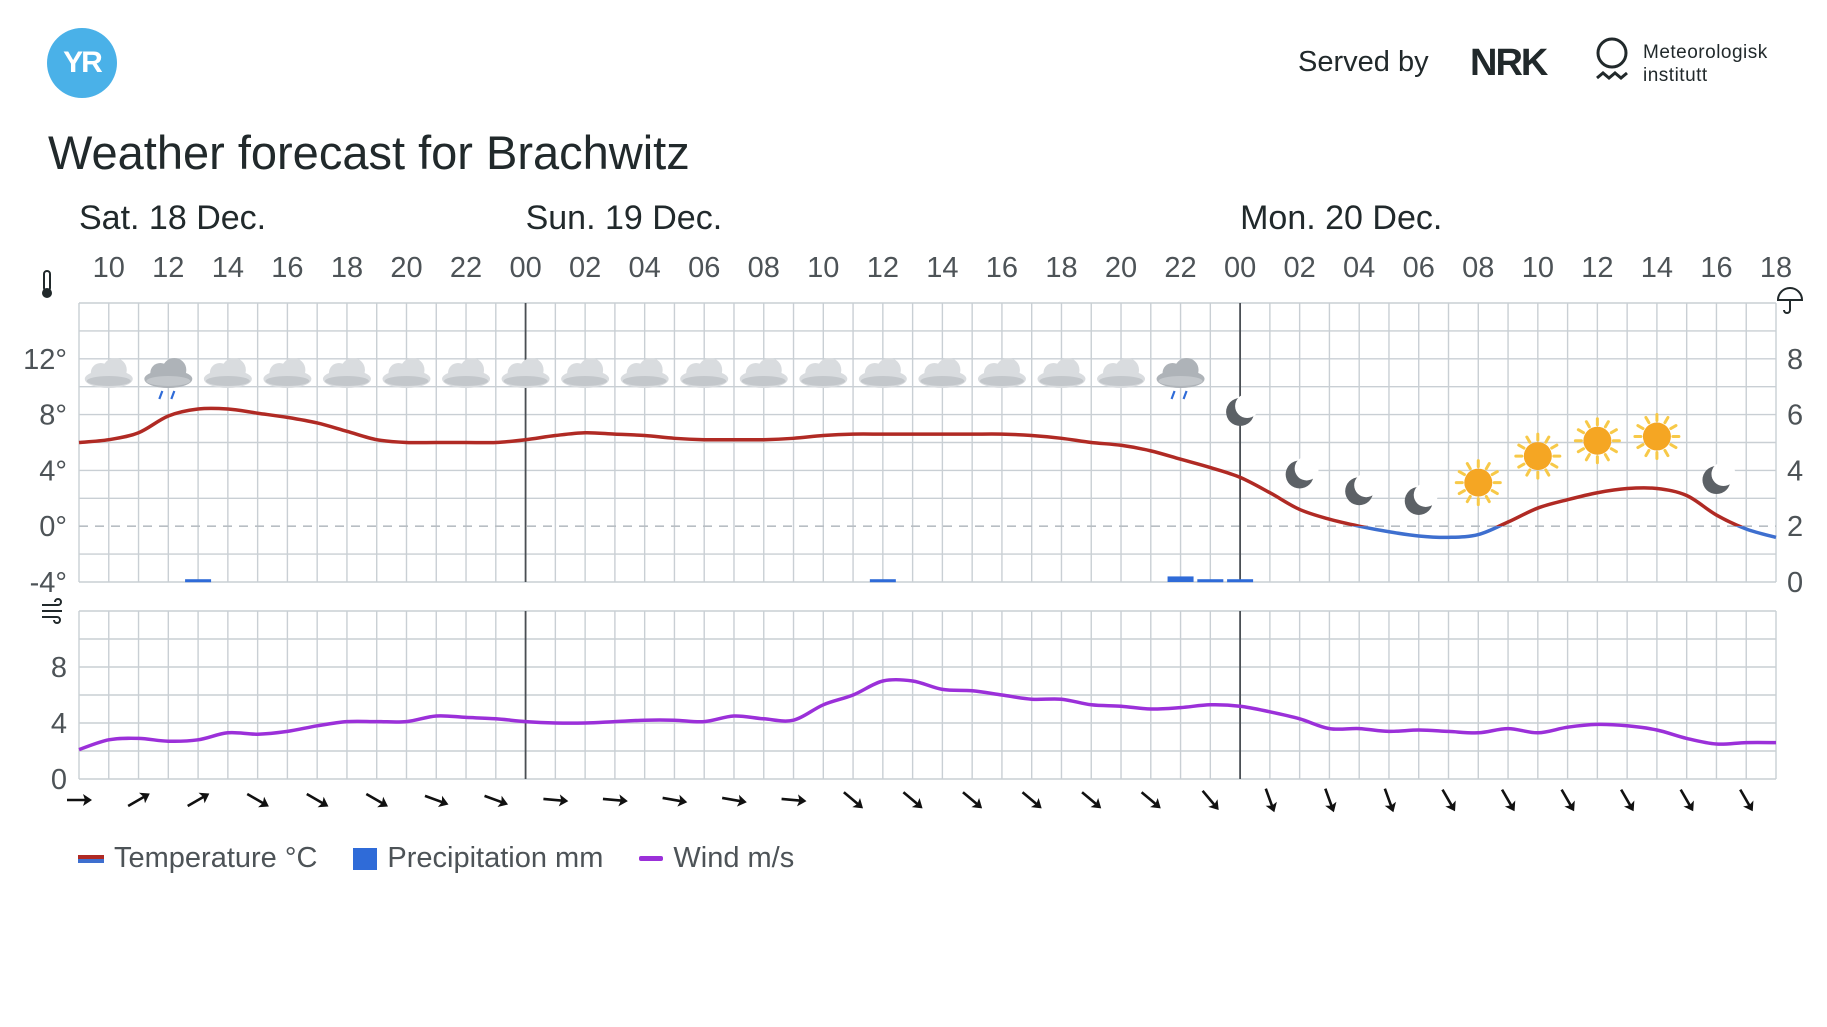 The image size is (1827, 1027). What do you see at coordinates (45, 360) in the screenshot?
I see `temp-axis-label: 12°` at bounding box center [45, 360].